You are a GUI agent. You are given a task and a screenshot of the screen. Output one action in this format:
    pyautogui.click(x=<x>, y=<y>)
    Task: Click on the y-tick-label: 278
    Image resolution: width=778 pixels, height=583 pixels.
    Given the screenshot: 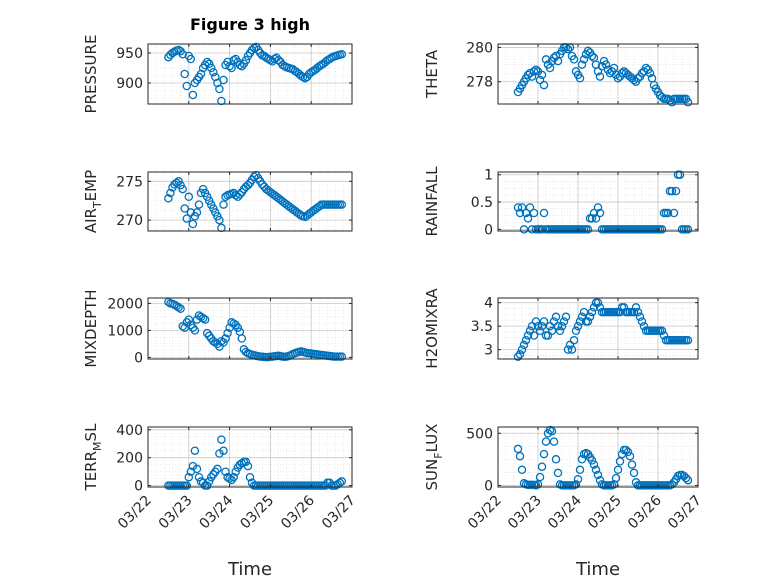 What is the action you would take?
    pyautogui.click(x=479, y=83)
    